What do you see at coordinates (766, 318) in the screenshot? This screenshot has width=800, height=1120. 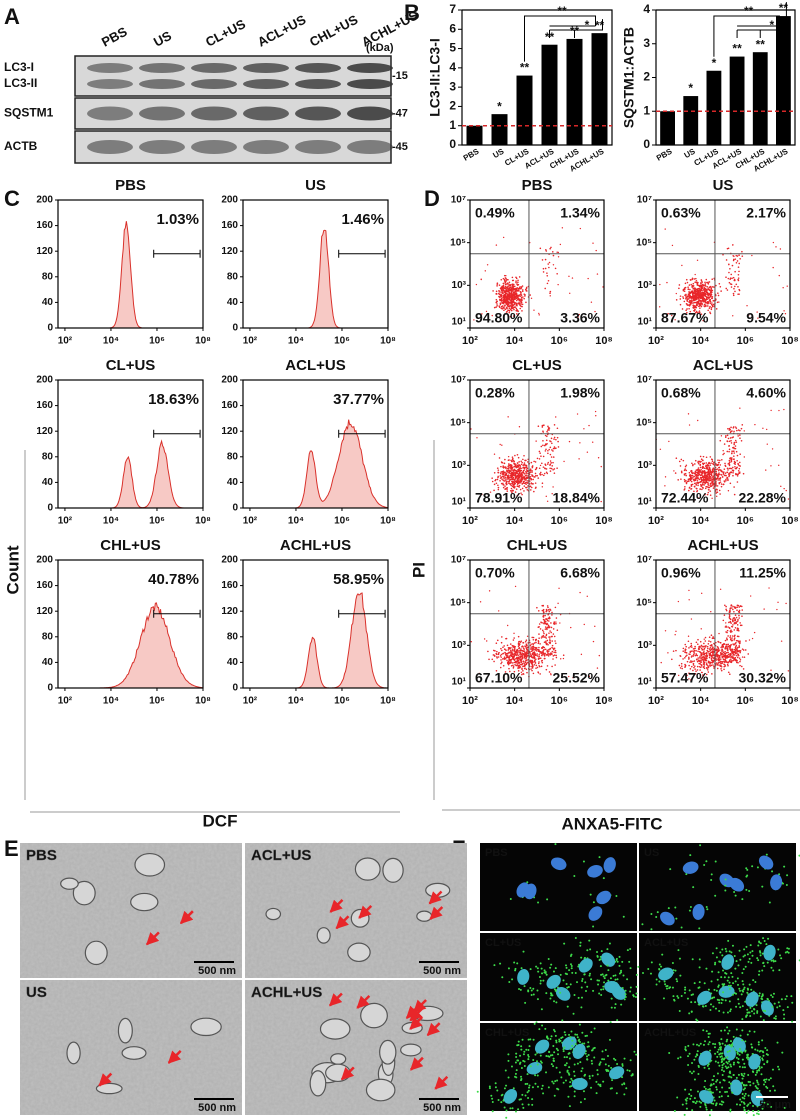 I see `quadrant-percent: 9.54%` at bounding box center [766, 318].